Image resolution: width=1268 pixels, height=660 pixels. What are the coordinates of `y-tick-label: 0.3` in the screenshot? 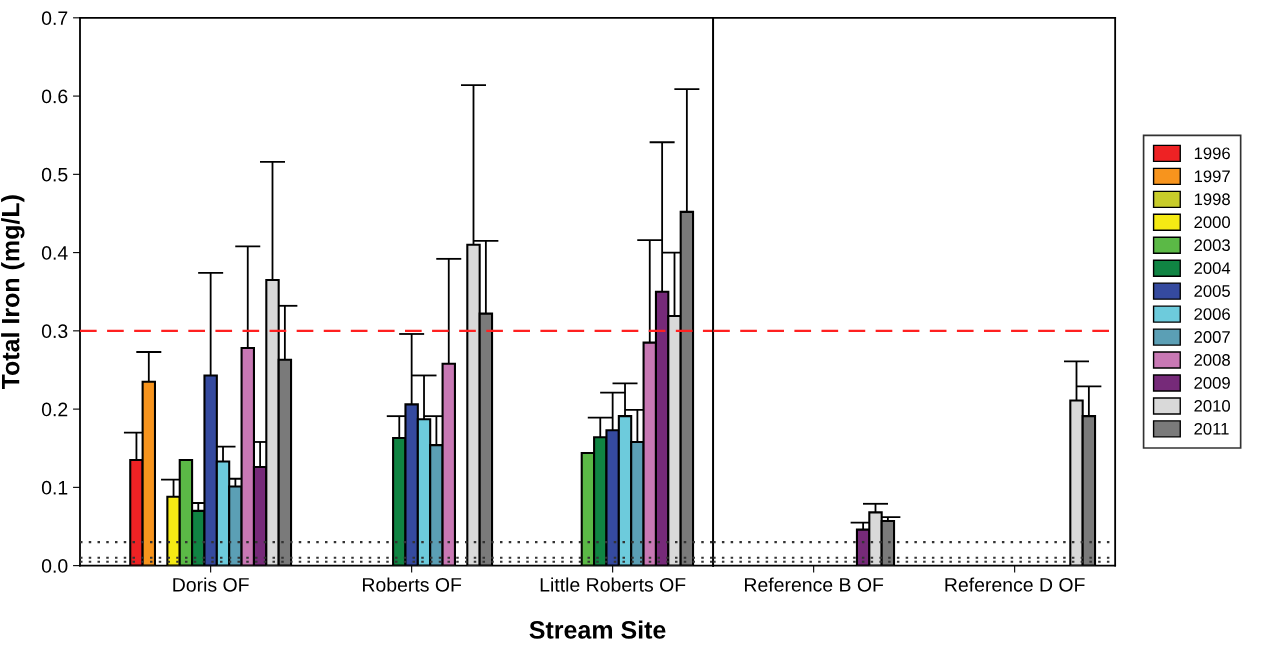 It's located at (54, 331).